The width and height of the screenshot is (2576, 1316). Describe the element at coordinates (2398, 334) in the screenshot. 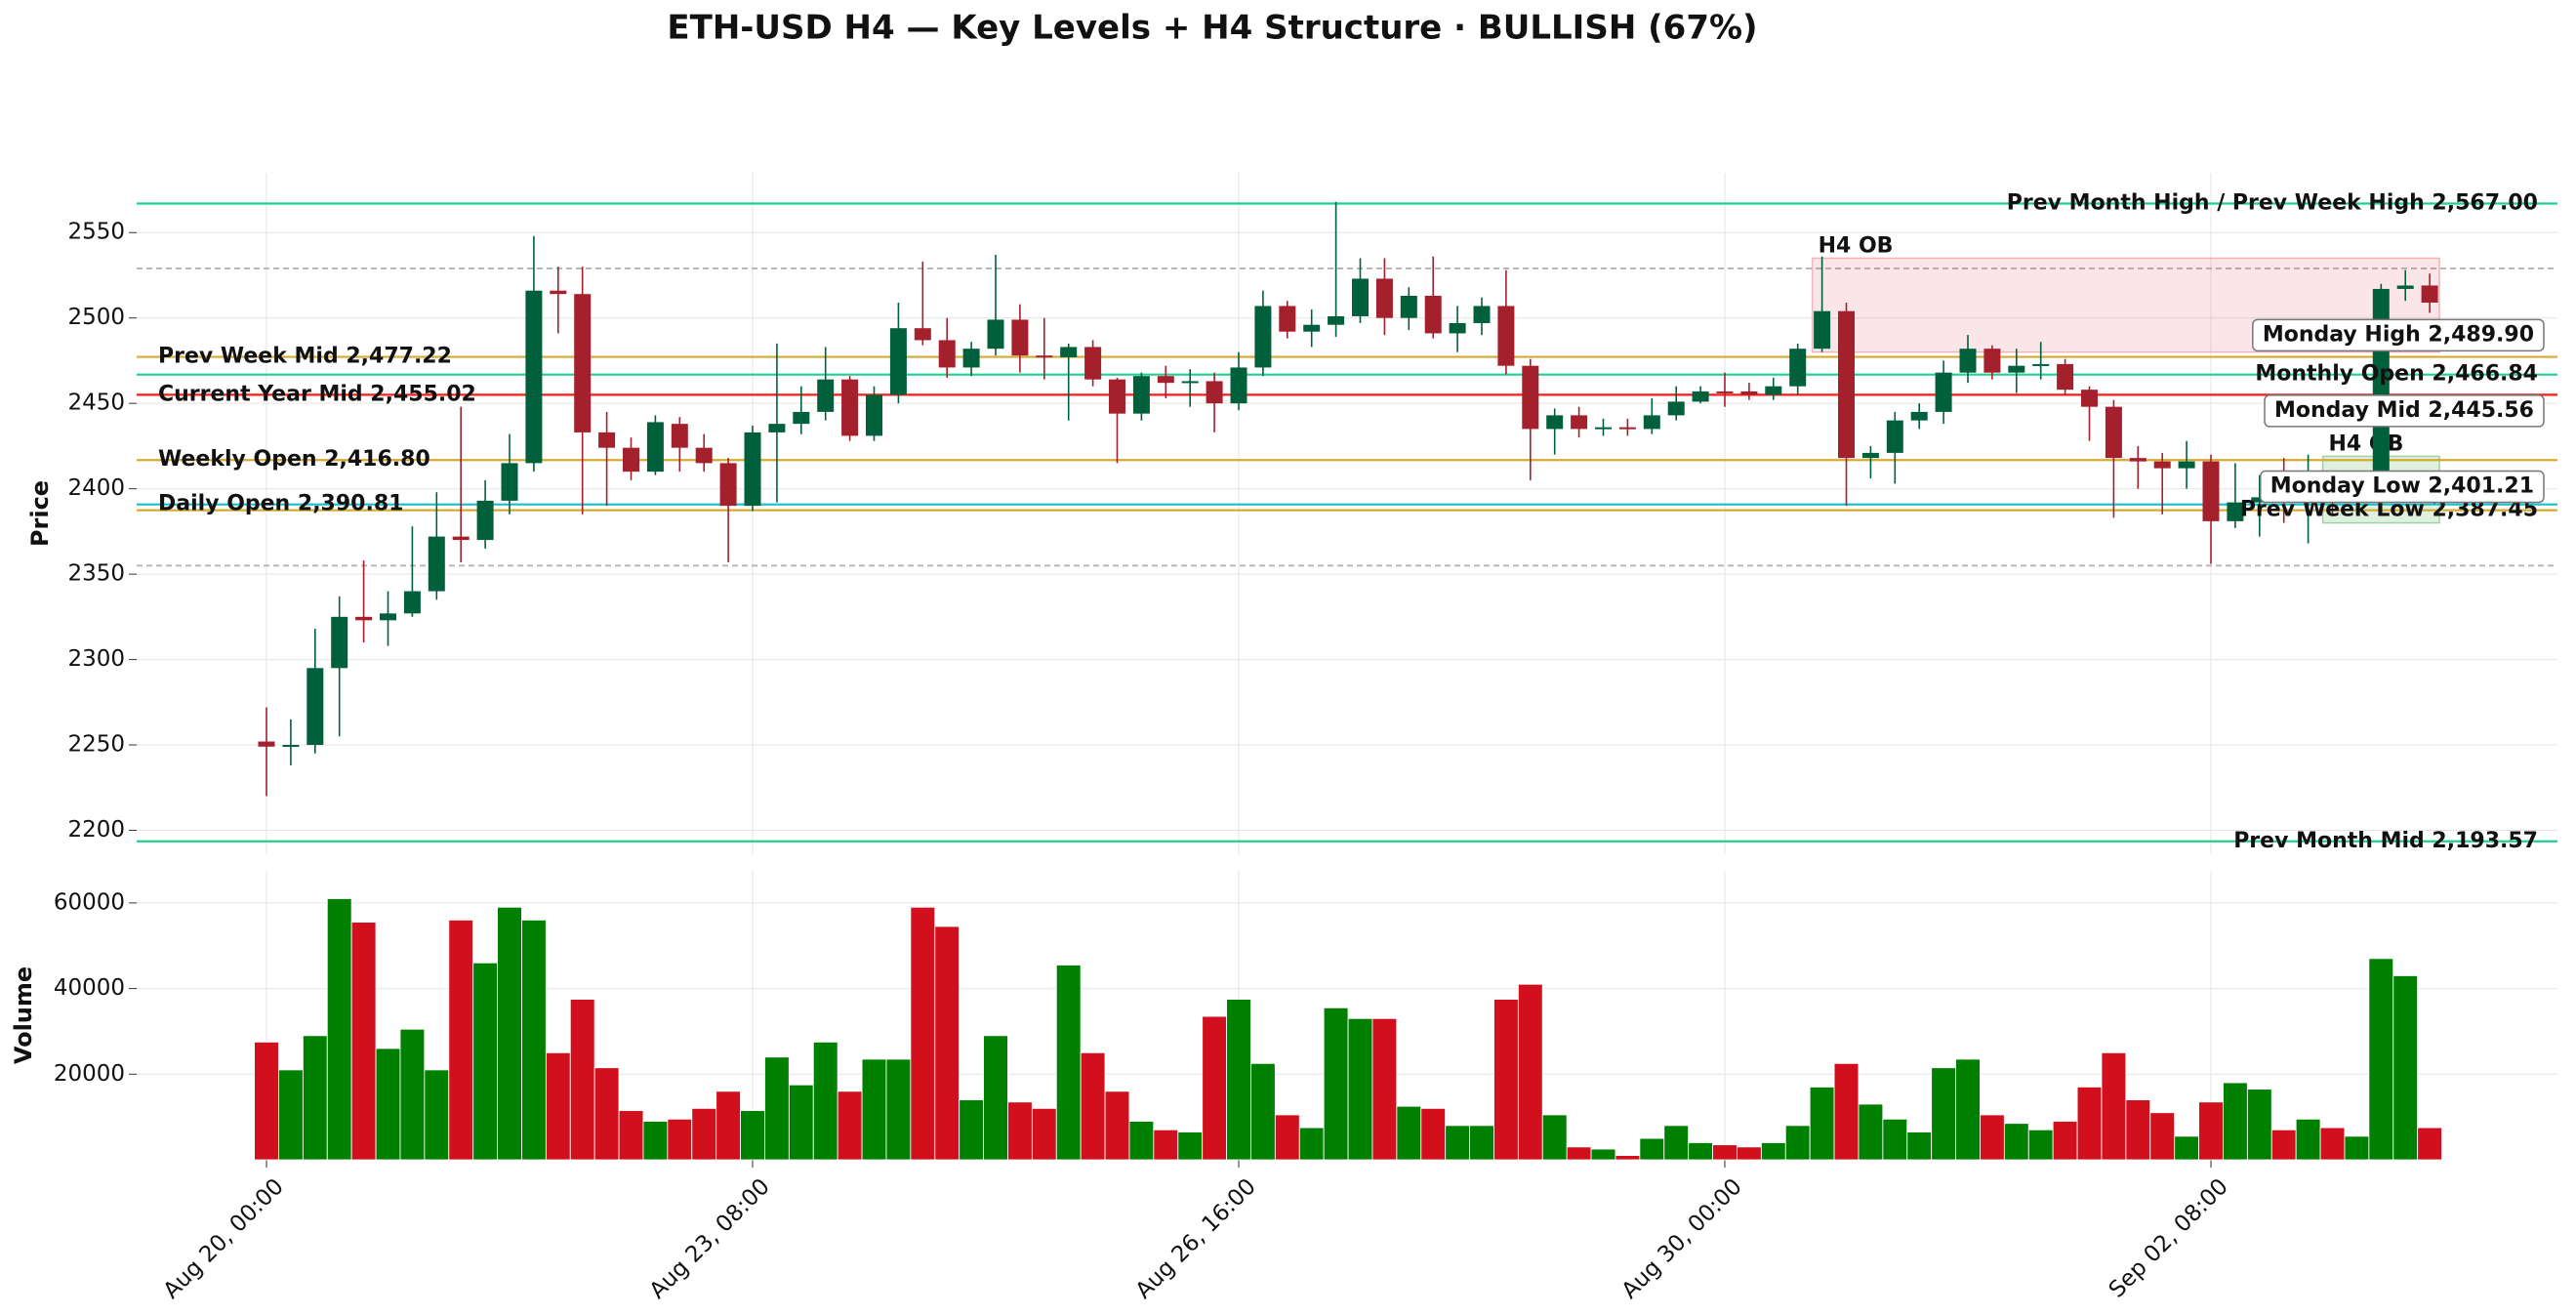

I see `level-box-label: Monday High 2,489.90` at that location.